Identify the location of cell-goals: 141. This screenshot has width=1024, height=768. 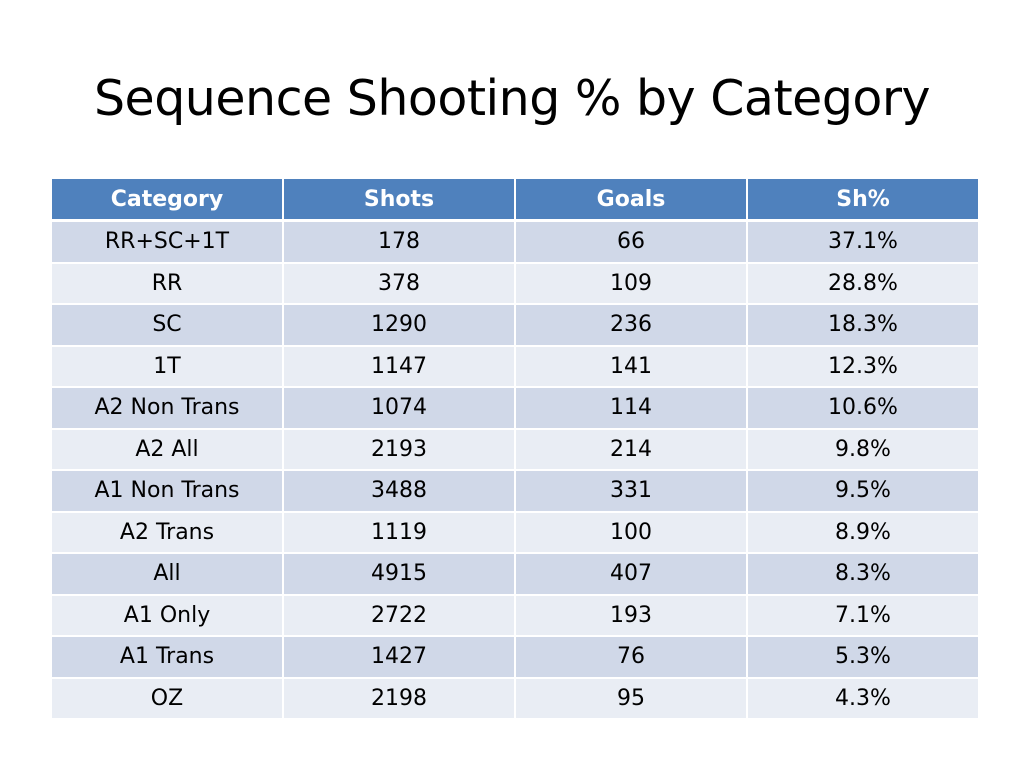
(631, 366).